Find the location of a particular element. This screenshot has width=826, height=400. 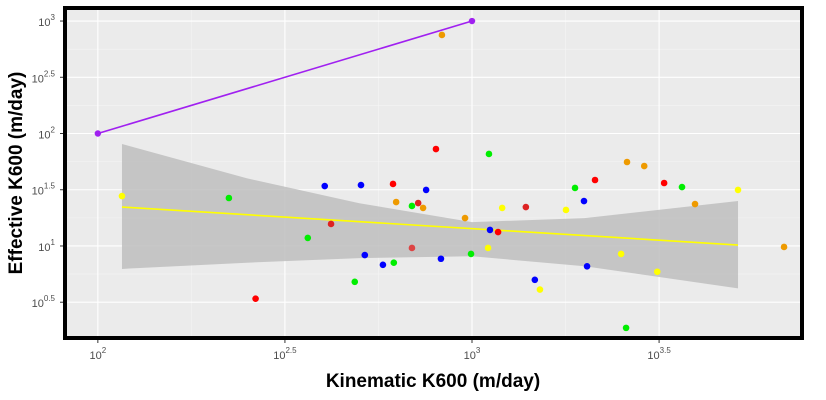

tick-label: 101.5 is located at coordinates (44, 190).